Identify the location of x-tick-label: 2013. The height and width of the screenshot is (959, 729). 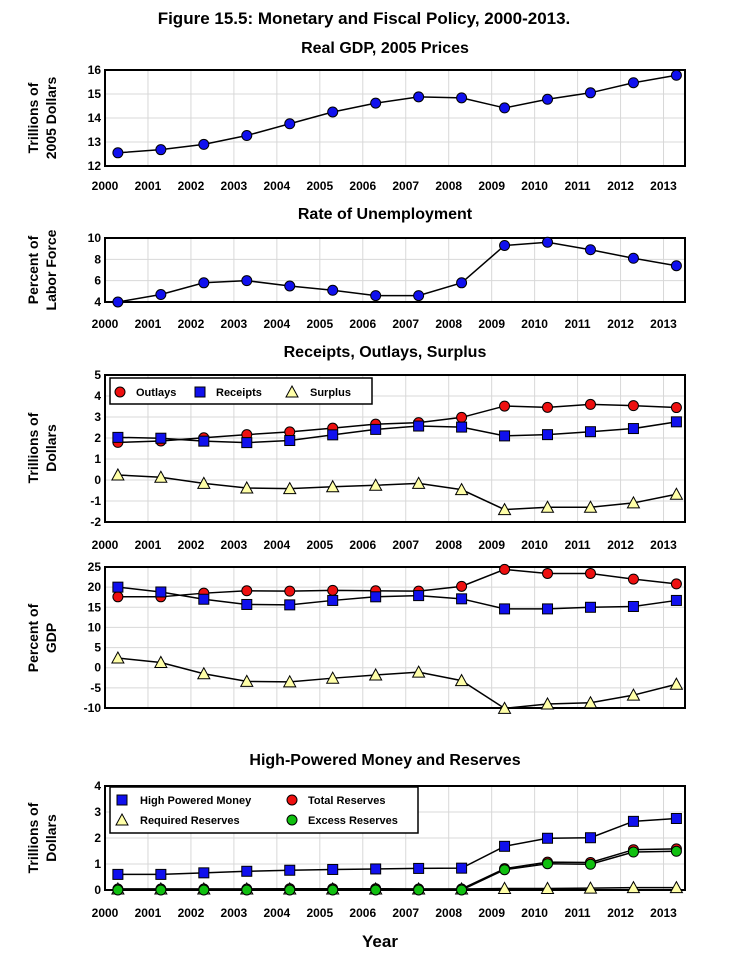
(663, 545).